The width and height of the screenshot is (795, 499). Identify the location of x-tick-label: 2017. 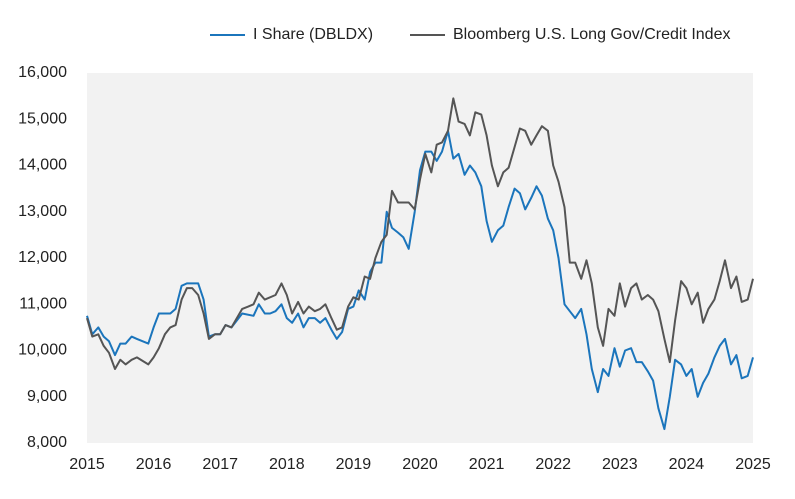
(220, 464).